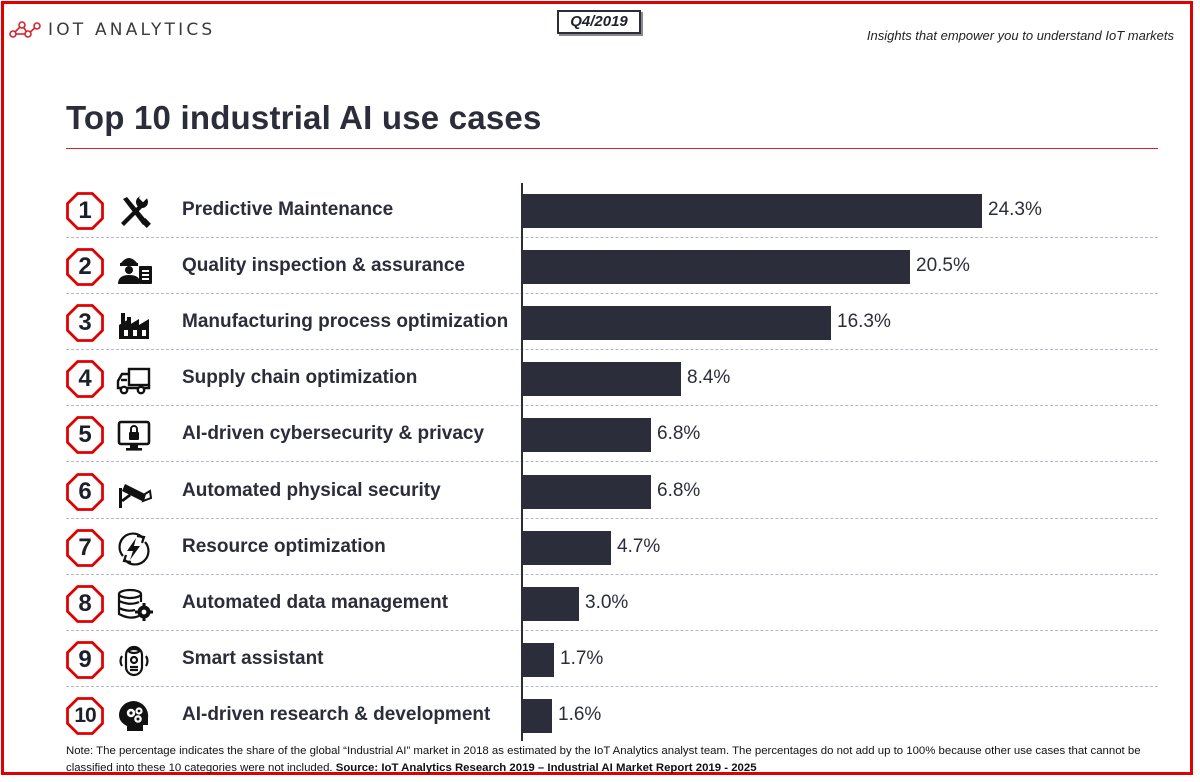  I want to click on rank-number: 1, so click(85, 210).